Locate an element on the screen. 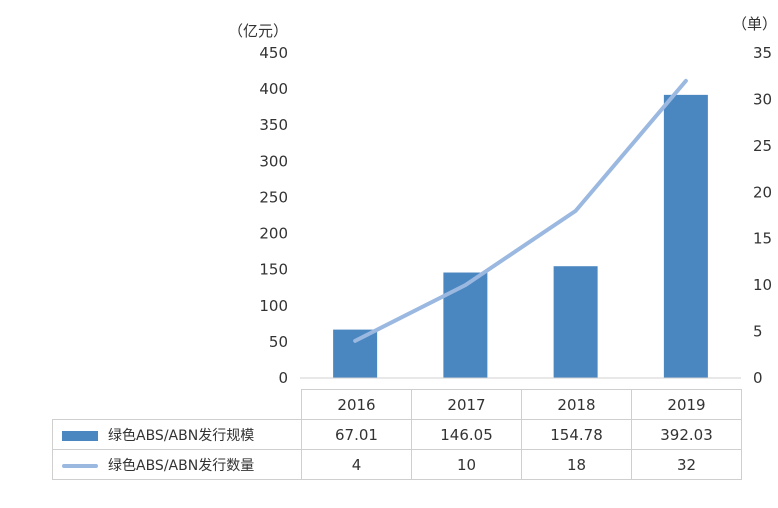  bar-swatch-icon is located at coordinates (80, 435).